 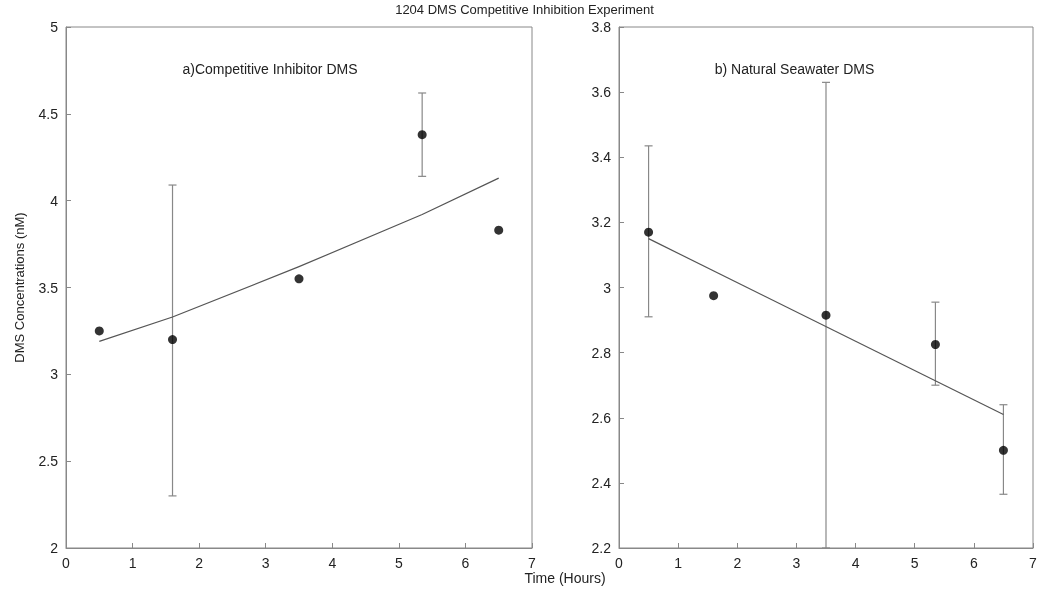 What do you see at coordinates (601, 27) in the screenshot?
I see `y-tick-label: 3.8` at bounding box center [601, 27].